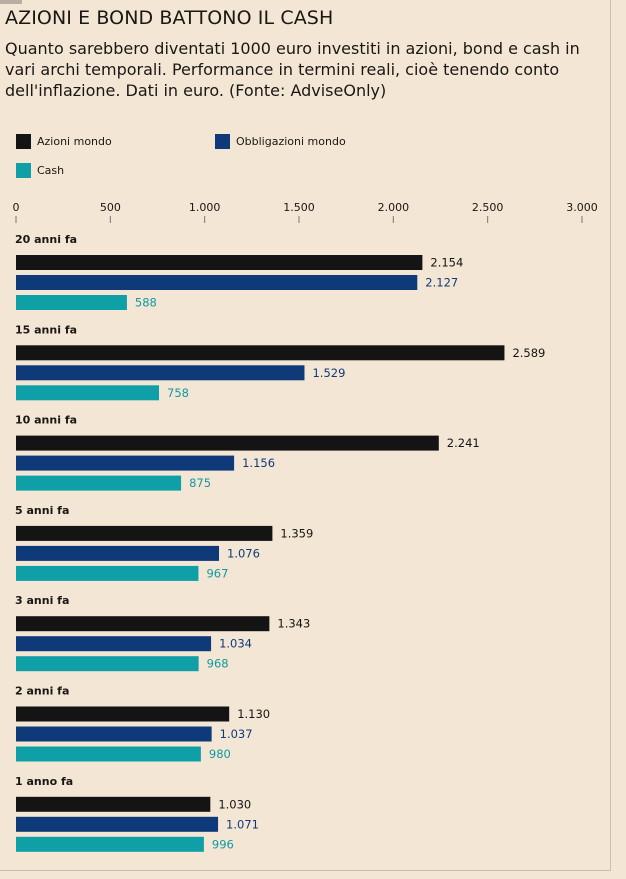 This screenshot has width=626, height=879. What do you see at coordinates (74, 141) in the screenshot?
I see `legend-label-azioni: Azioni mondo` at bounding box center [74, 141].